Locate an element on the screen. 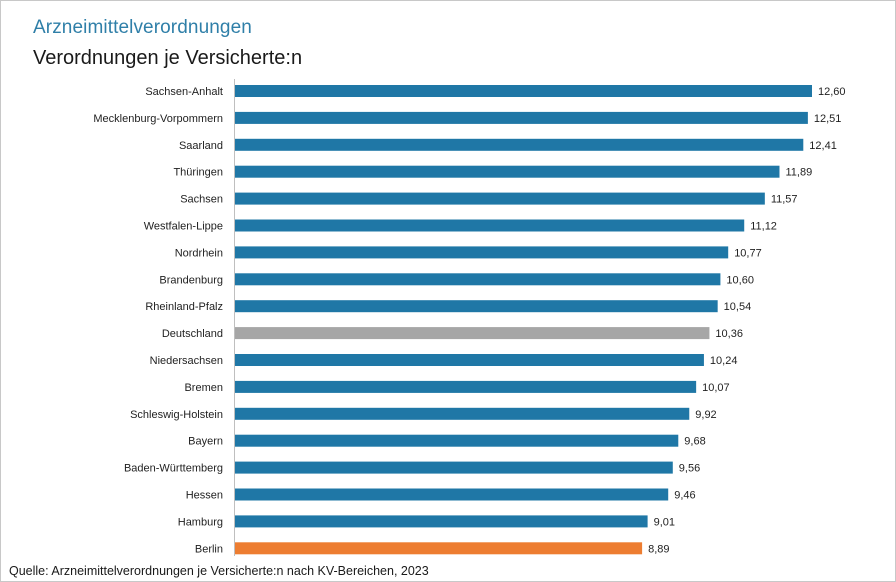  bar-westfalen-lippe is located at coordinates (490, 225).